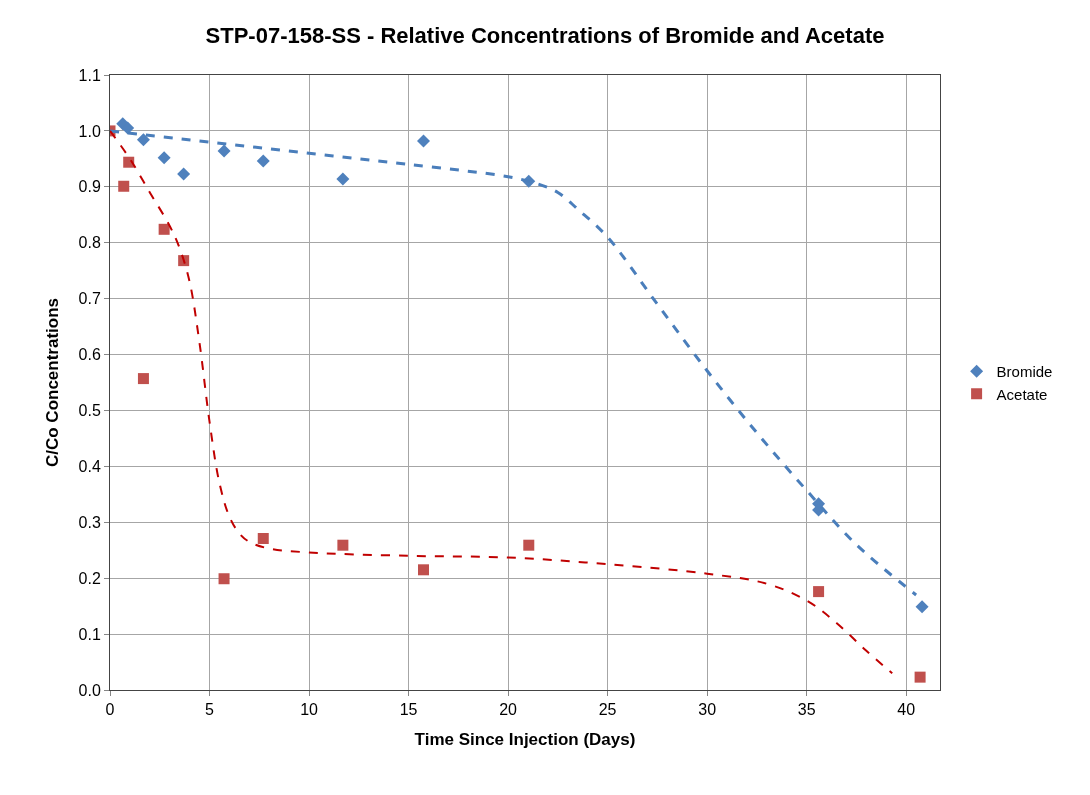 Image resolution: width=1090 pixels, height=795 pixels. What do you see at coordinates (89, 411) in the screenshot?
I see `y-tick-label: 0.5` at bounding box center [89, 411].